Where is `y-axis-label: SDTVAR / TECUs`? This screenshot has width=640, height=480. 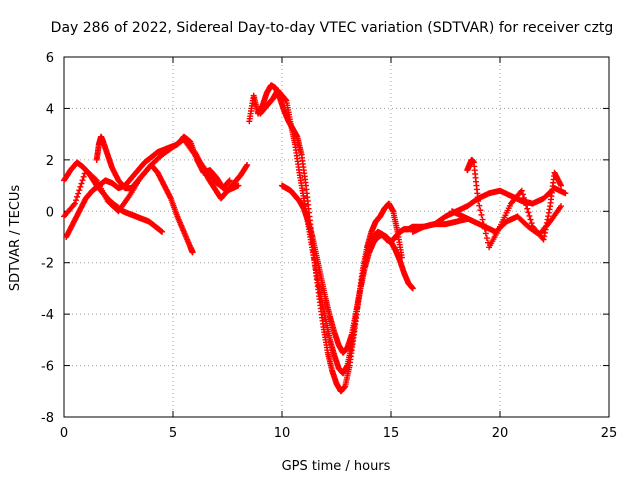 y-axis-label: SDTVAR / TECUs is located at coordinates (15, 238).